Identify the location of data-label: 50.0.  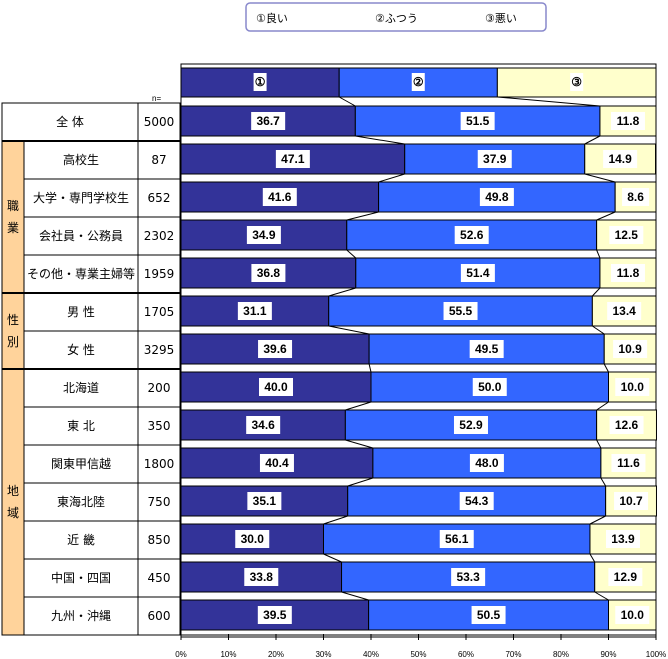
(490, 387).